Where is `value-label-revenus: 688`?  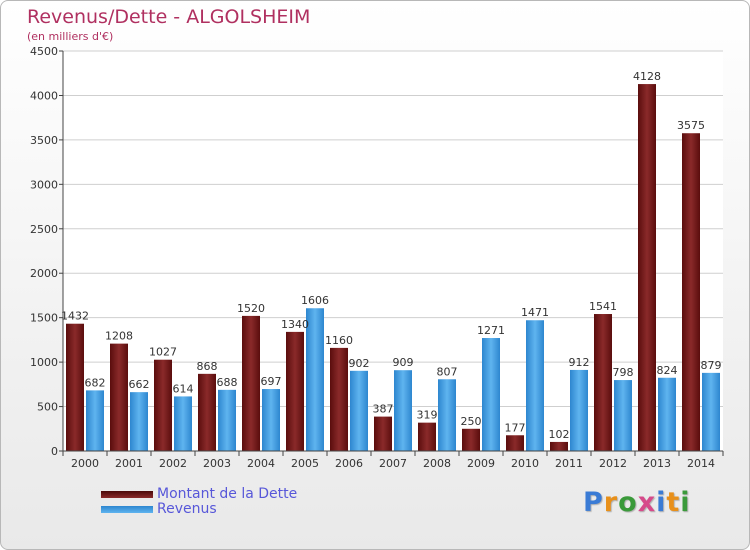 value-label-revenus: 688 is located at coordinates (227, 382).